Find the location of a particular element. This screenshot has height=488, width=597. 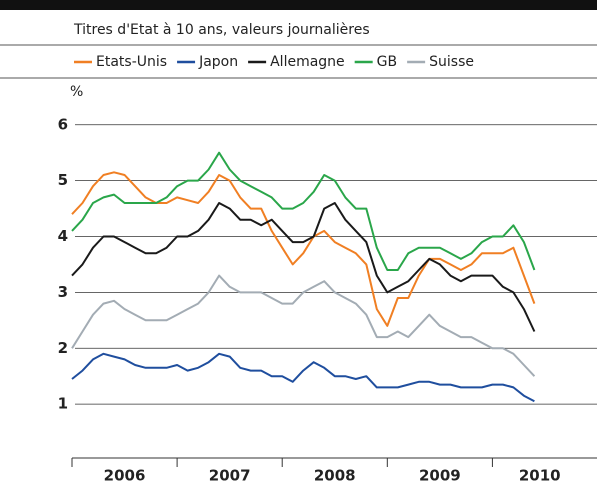

legend-label: Allemagne is located at coordinates (307, 62).